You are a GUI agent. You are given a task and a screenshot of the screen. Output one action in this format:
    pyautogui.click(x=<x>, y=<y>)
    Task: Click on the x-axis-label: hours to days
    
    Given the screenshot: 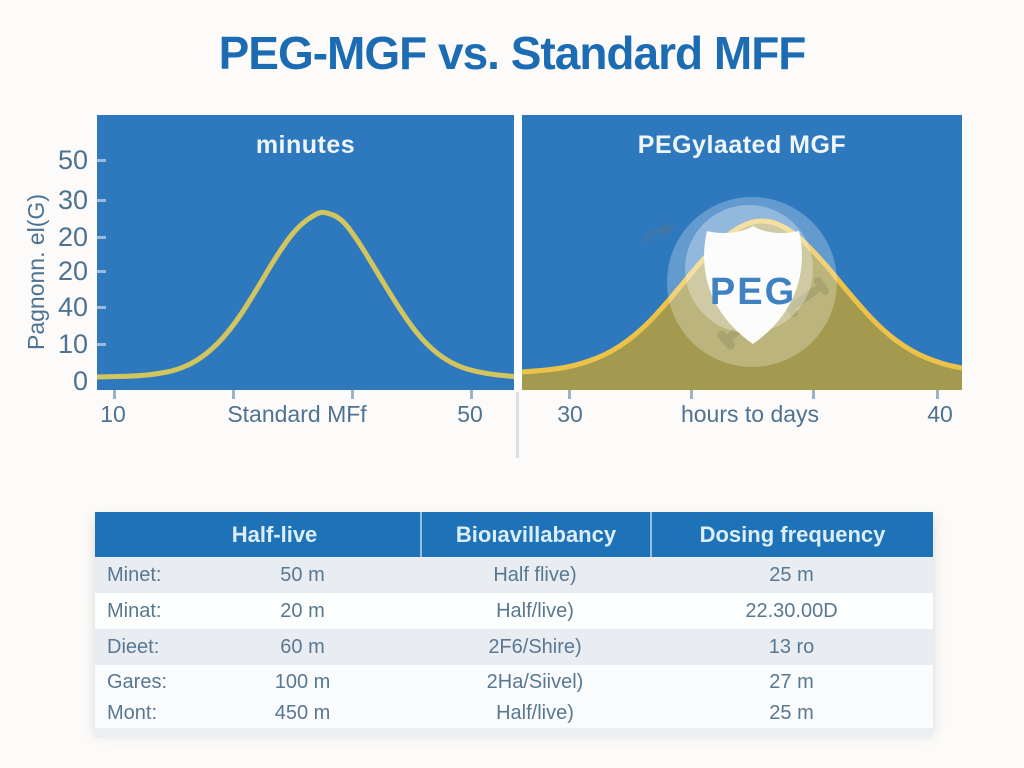 What is the action you would take?
    pyautogui.click(x=750, y=414)
    